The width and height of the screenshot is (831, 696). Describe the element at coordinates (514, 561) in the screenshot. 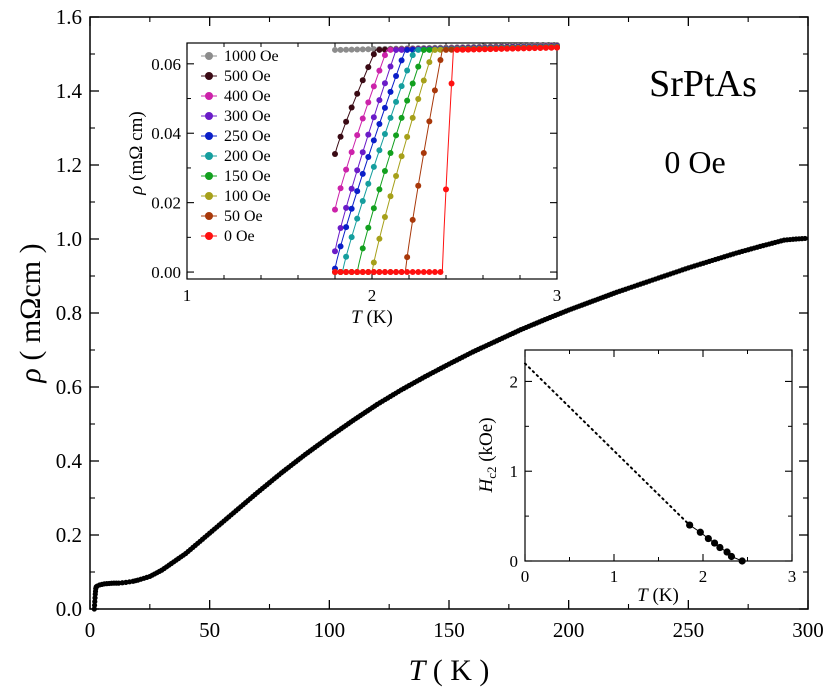

I see `inset2-y-tick-label: 0` at that location.